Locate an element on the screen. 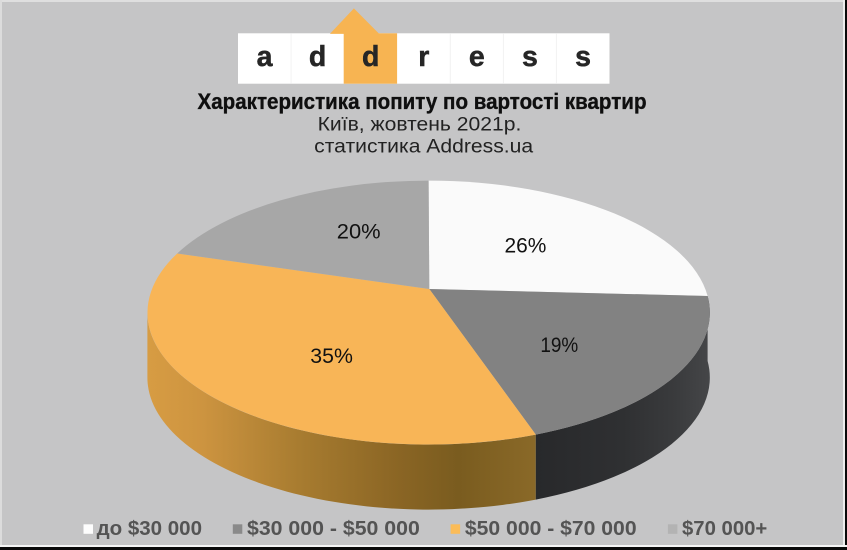 The image size is (847, 550). svg-text: $70 000+ is located at coordinates (724, 529).